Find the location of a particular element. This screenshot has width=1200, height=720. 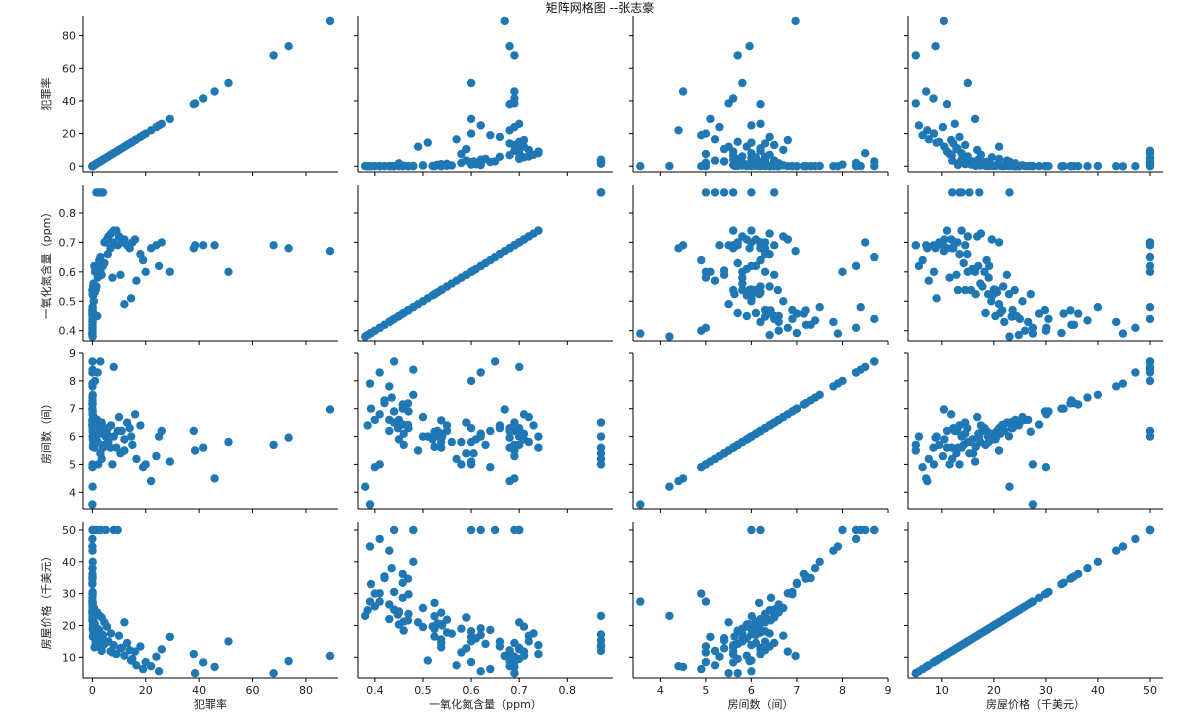

y-tick-label: 60 is located at coordinates (69, 68).